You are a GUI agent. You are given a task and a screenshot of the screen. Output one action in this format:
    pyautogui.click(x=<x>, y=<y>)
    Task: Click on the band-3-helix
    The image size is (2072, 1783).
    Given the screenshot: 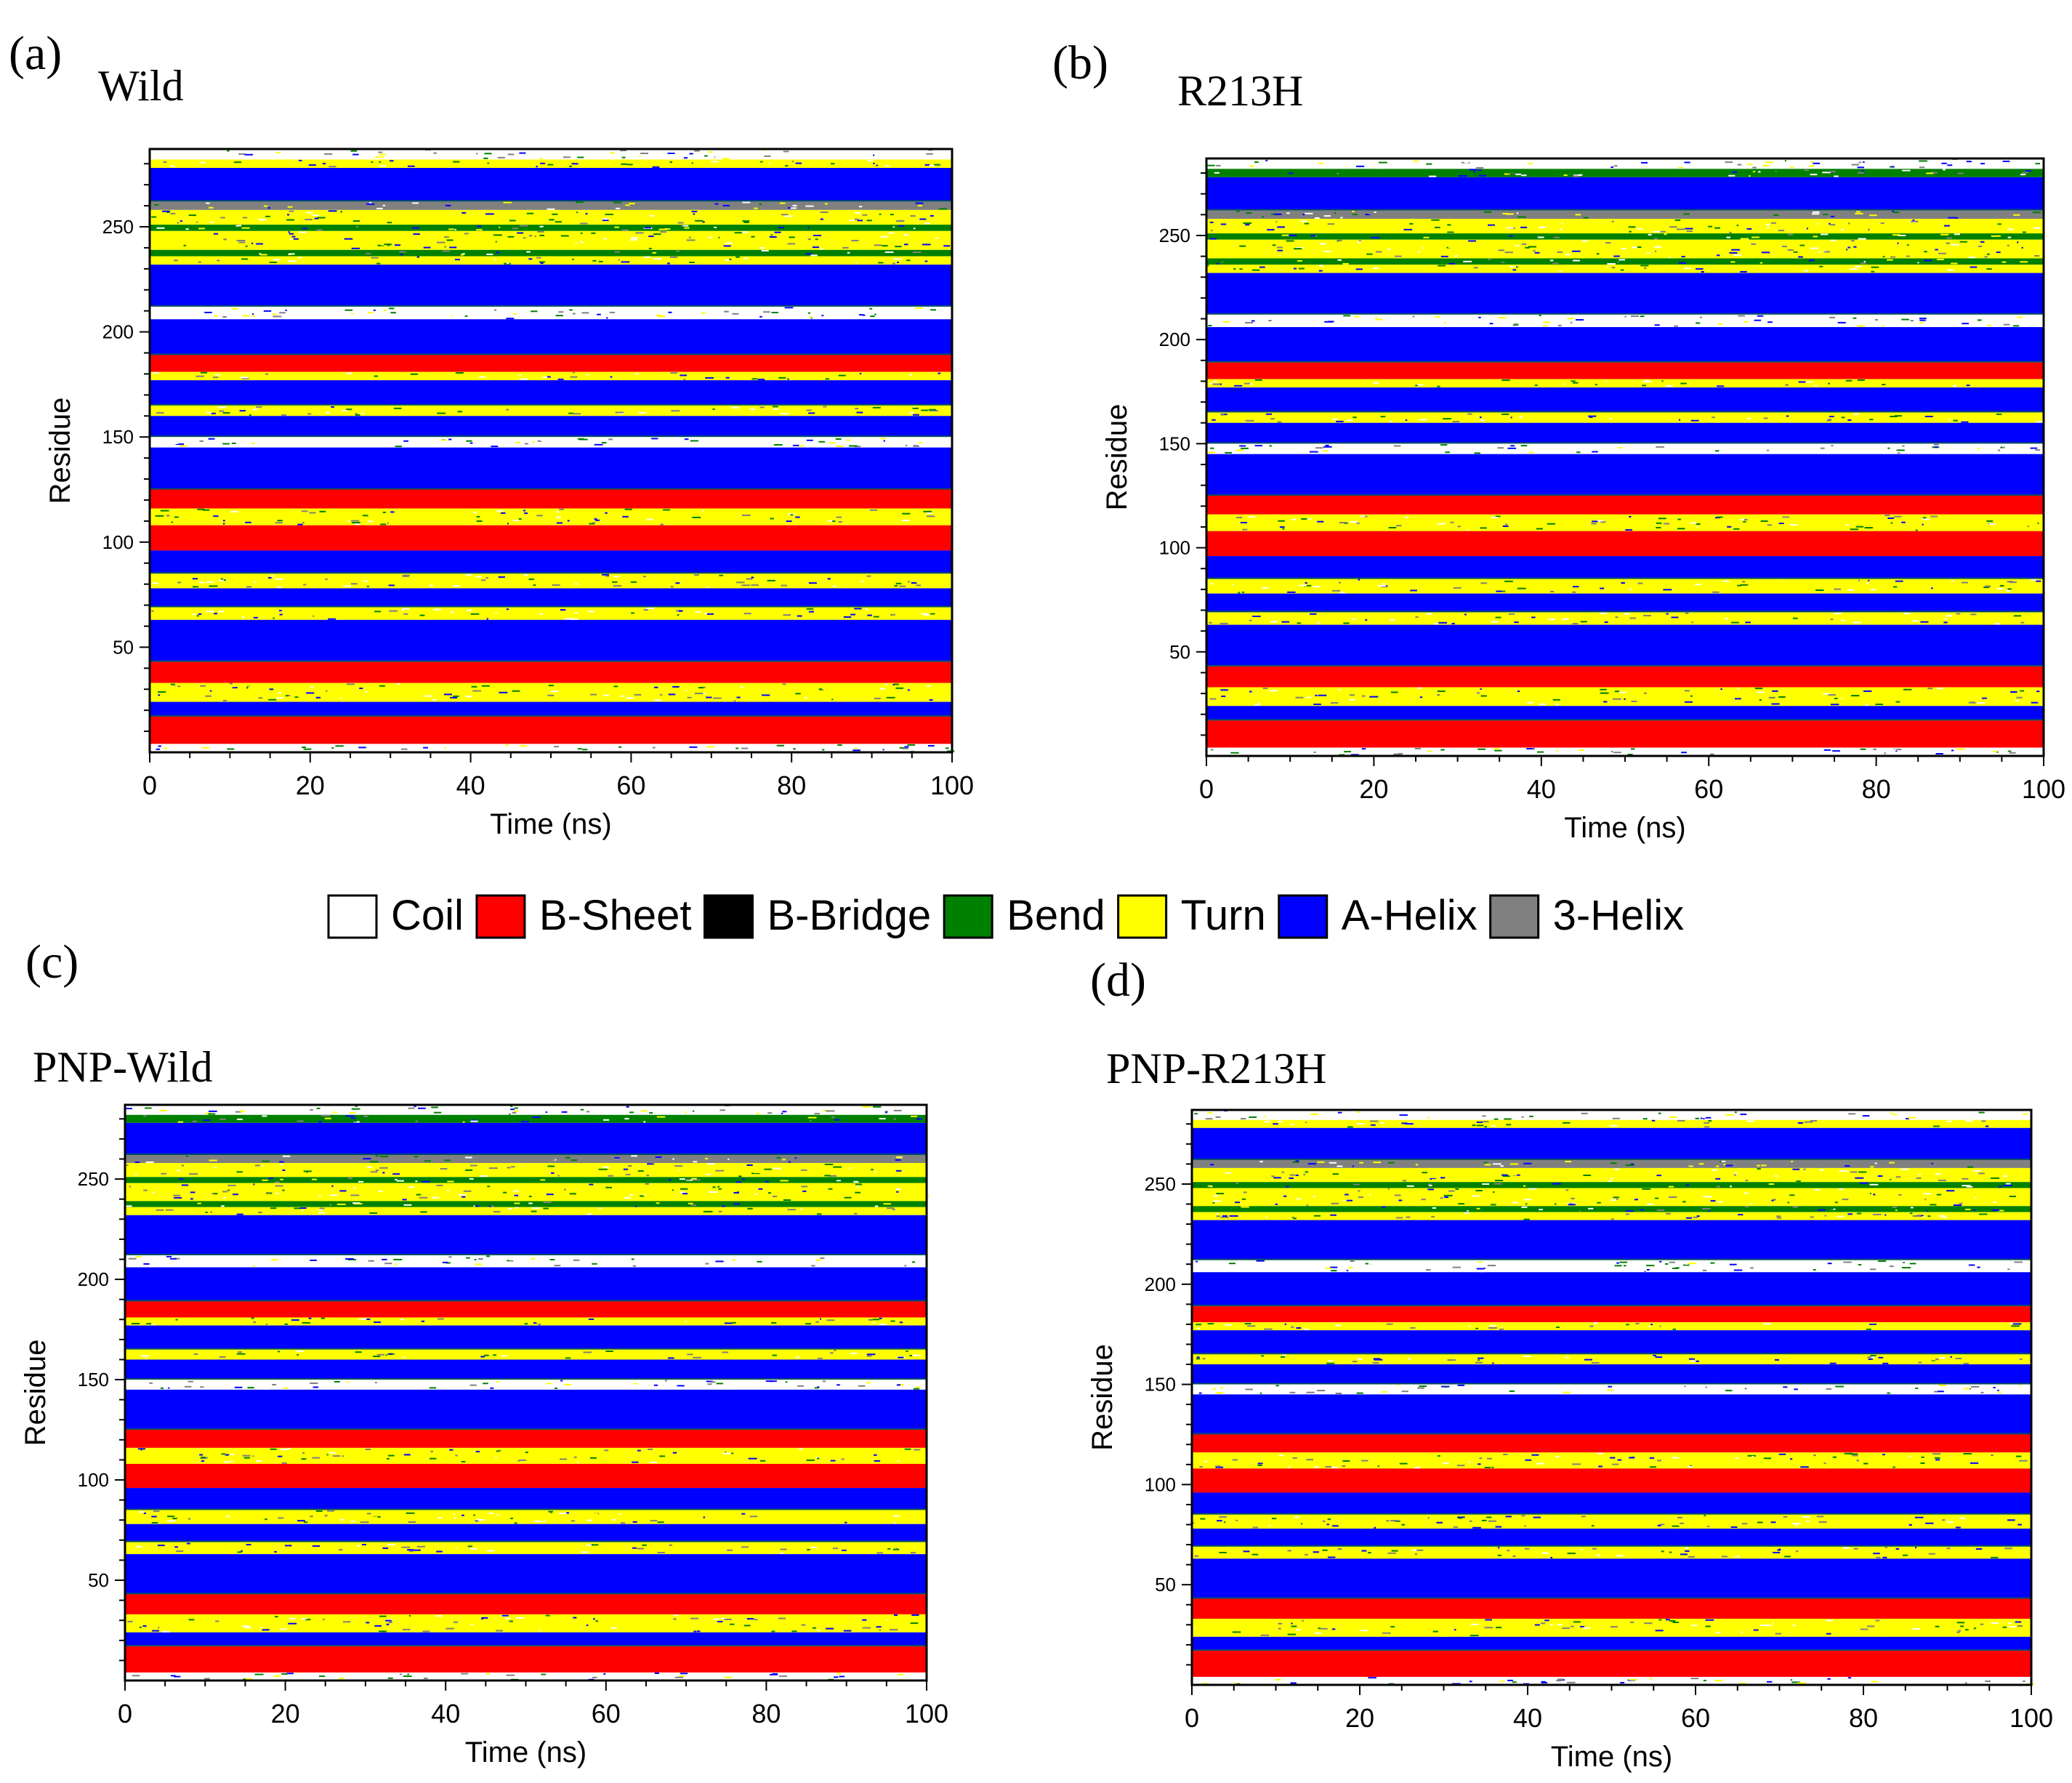 What is the action you would take?
    pyautogui.click(x=526, y=1159)
    